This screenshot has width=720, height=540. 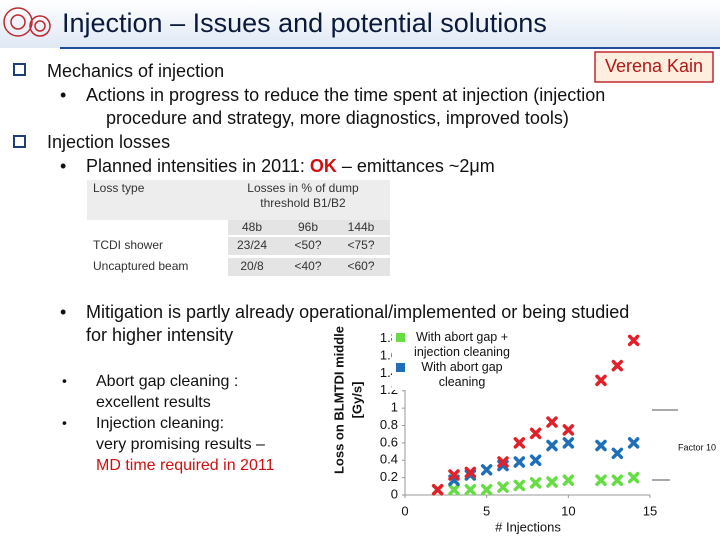 What do you see at coordinates (360, 245) in the screenshot?
I see `table-cell: <75?` at bounding box center [360, 245].